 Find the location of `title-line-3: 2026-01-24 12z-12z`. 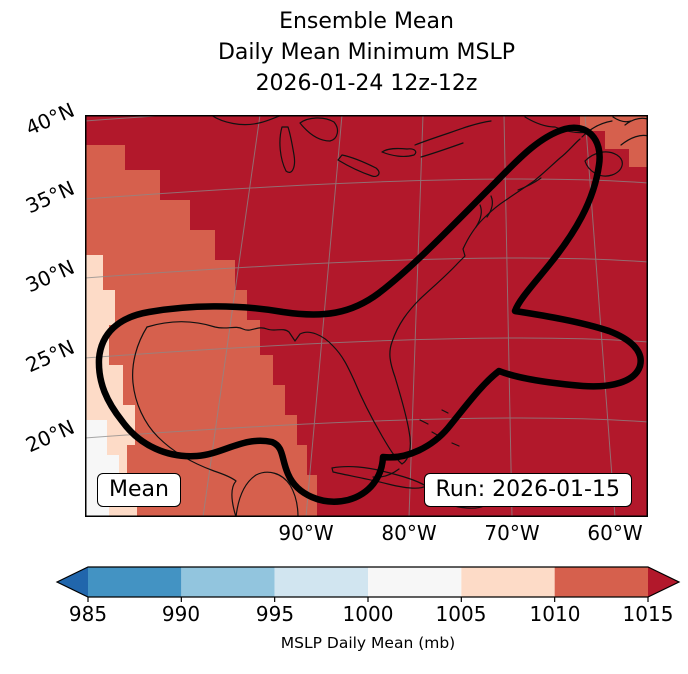

title-line-3: 2026-01-24 12z-12z is located at coordinates (366, 83).